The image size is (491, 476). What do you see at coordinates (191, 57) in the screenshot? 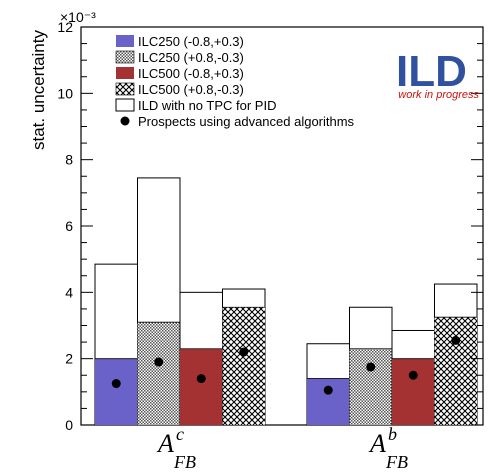
I see `legend-label: ILC250 (+0.8,-0.3)` at bounding box center [191, 57].